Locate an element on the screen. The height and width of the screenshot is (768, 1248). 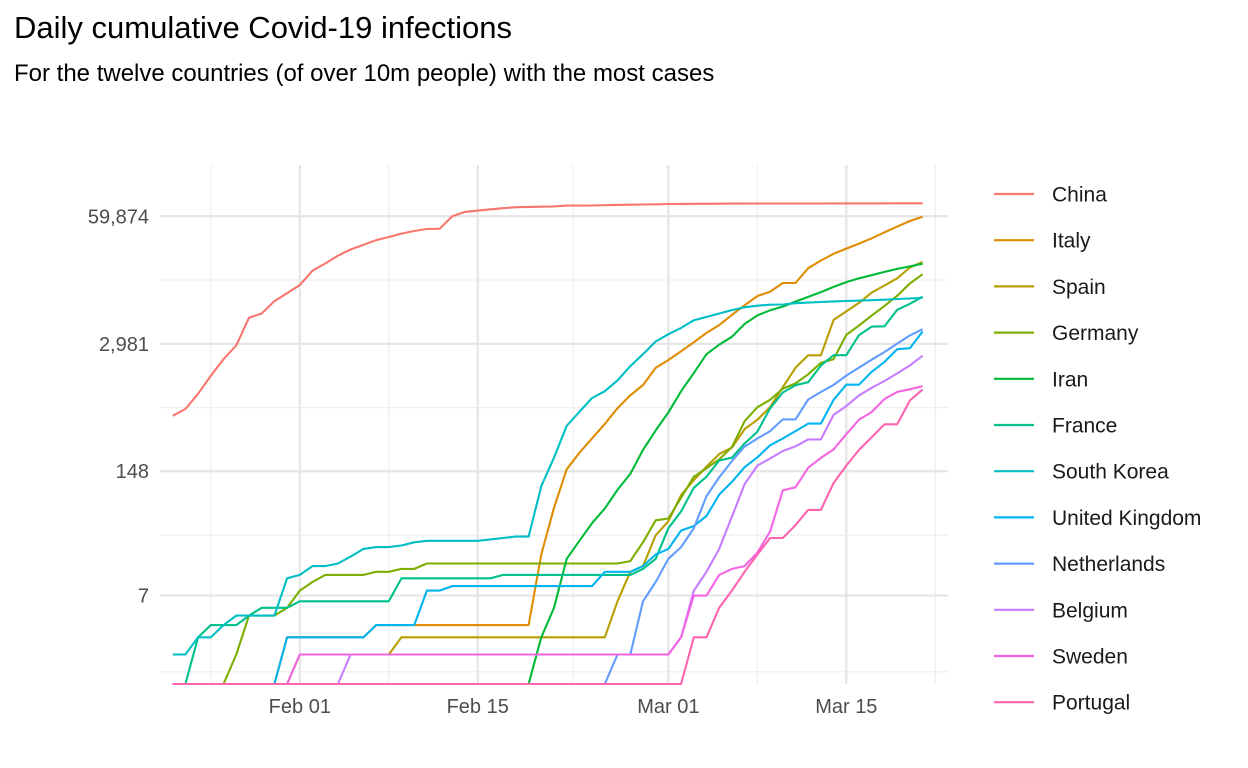
legend-label: Spain is located at coordinates (1079, 287).